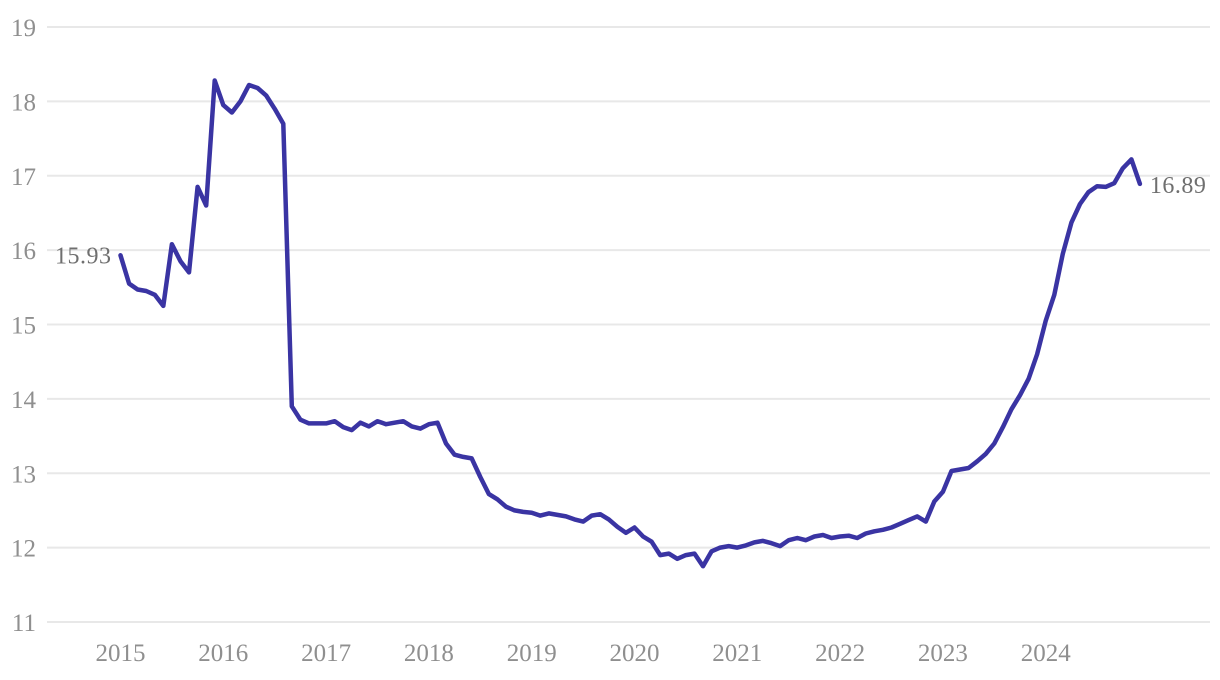  What do you see at coordinates (326, 653) in the screenshot?
I see `x-tick-label: 2017` at bounding box center [326, 653].